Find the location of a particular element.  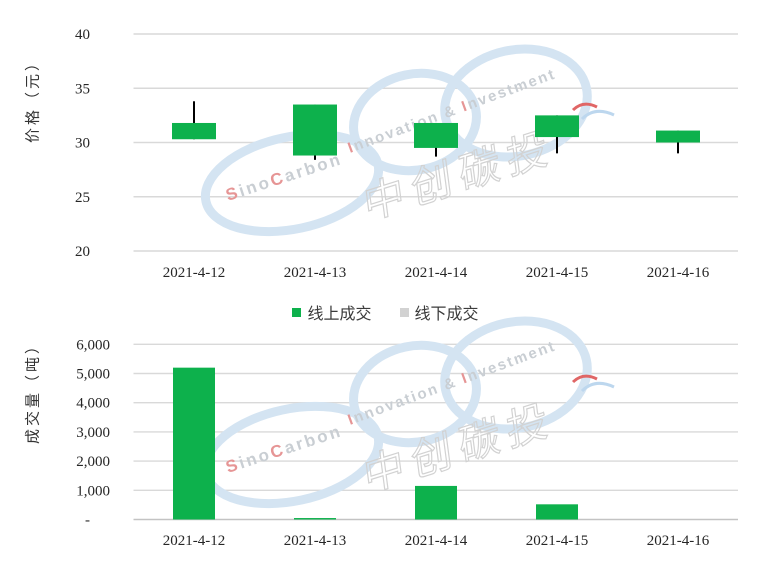

legend-label-online: 线上成交 is located at coordinates (339, 314).